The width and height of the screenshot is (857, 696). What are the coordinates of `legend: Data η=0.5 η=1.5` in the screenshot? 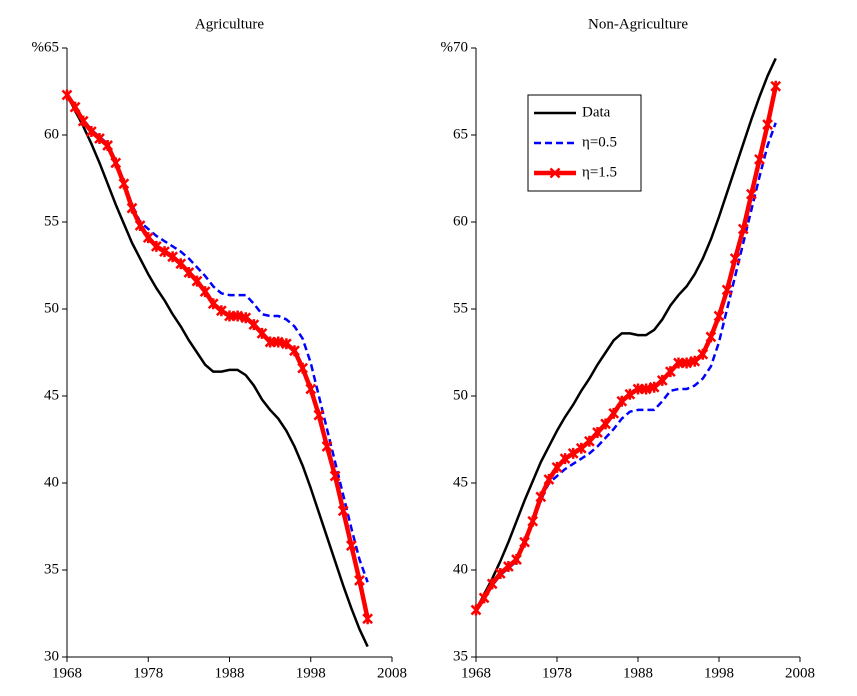 It's located at (584, 143).